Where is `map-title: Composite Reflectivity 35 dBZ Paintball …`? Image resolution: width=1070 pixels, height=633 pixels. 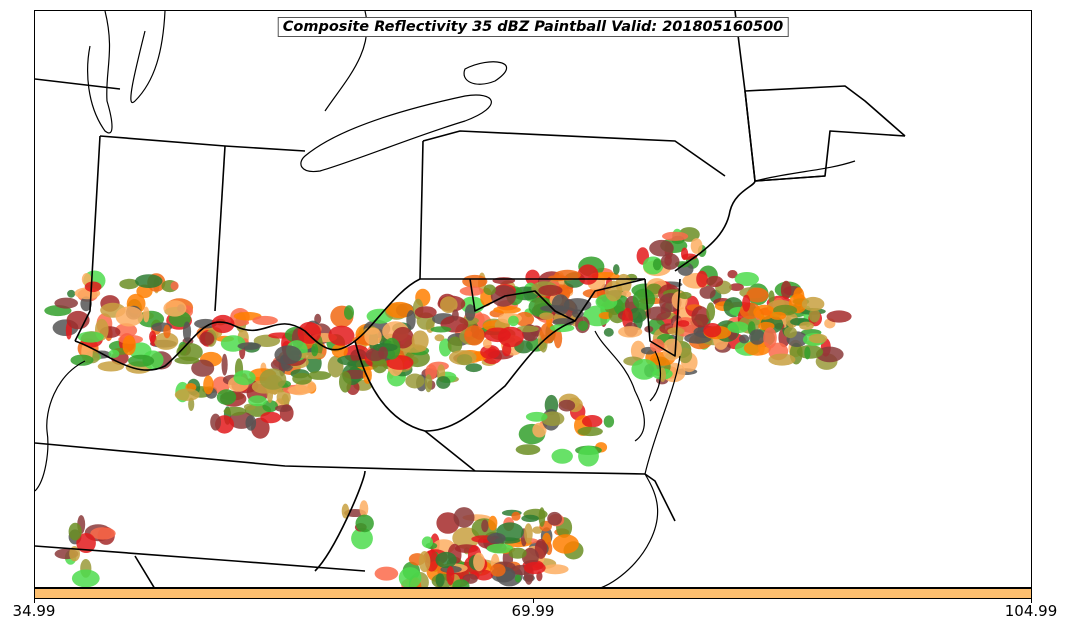 map-title: Composite Reflectivity 35 dBZ Paintball … is located at coordinates (533, 27).